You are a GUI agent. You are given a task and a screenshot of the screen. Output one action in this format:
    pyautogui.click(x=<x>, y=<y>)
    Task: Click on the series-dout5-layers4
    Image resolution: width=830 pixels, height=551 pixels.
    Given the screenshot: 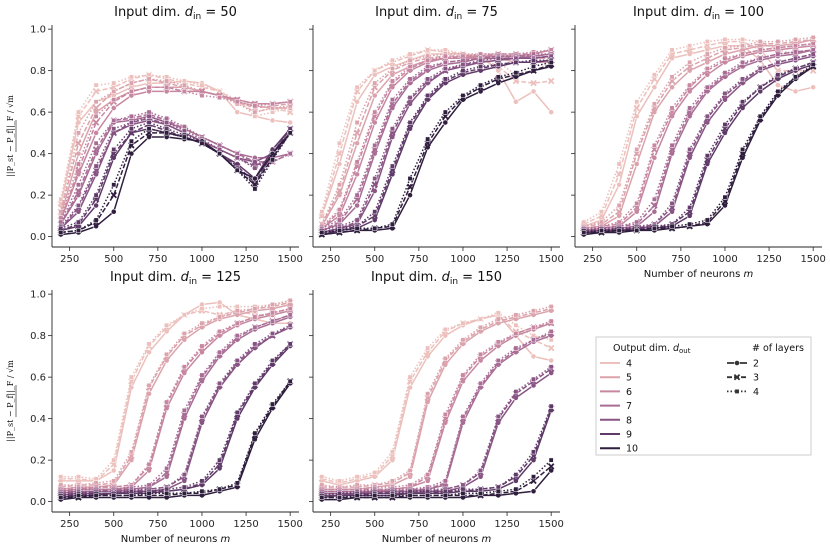 What is the action you would take?
    pyautogui.click(x=175, y=392)
    